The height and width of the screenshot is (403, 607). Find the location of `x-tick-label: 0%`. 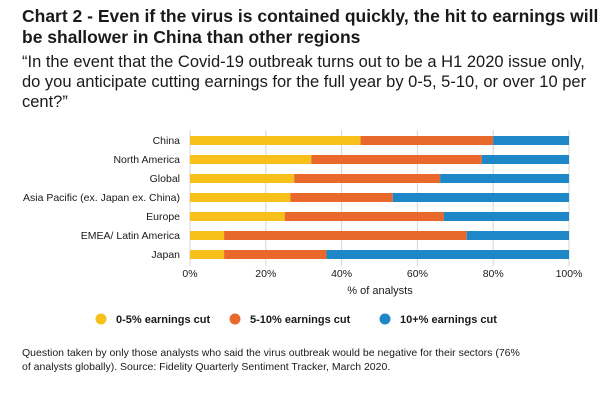

x-tick-label: 0% is located at coordinates (189, 274).